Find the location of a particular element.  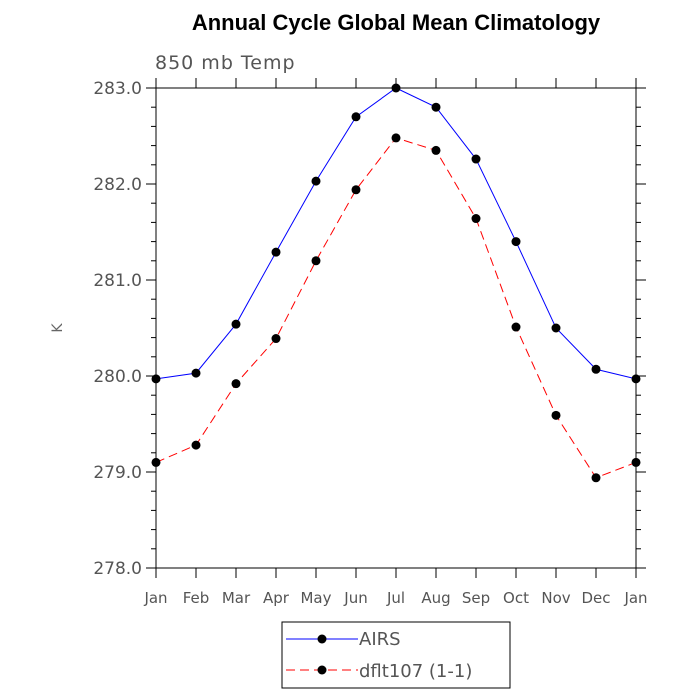

x-tick-label: Jun is located at coordinates (355, 598).